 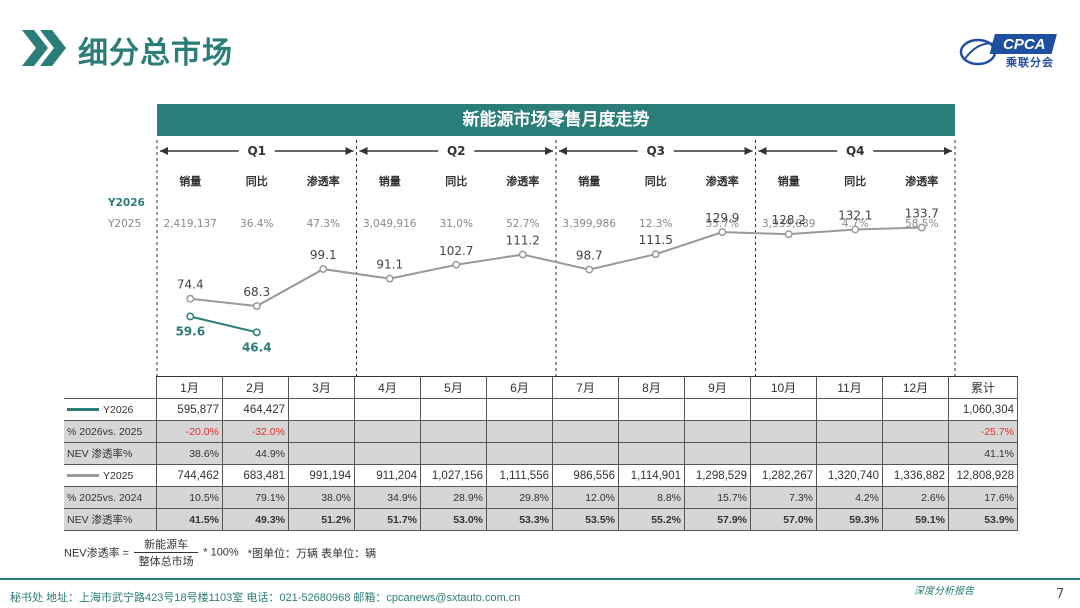 What do you see at coordinates (585, 387) in the screenshot?
I see `month-header: 7月` at bounding box center [585, 387].